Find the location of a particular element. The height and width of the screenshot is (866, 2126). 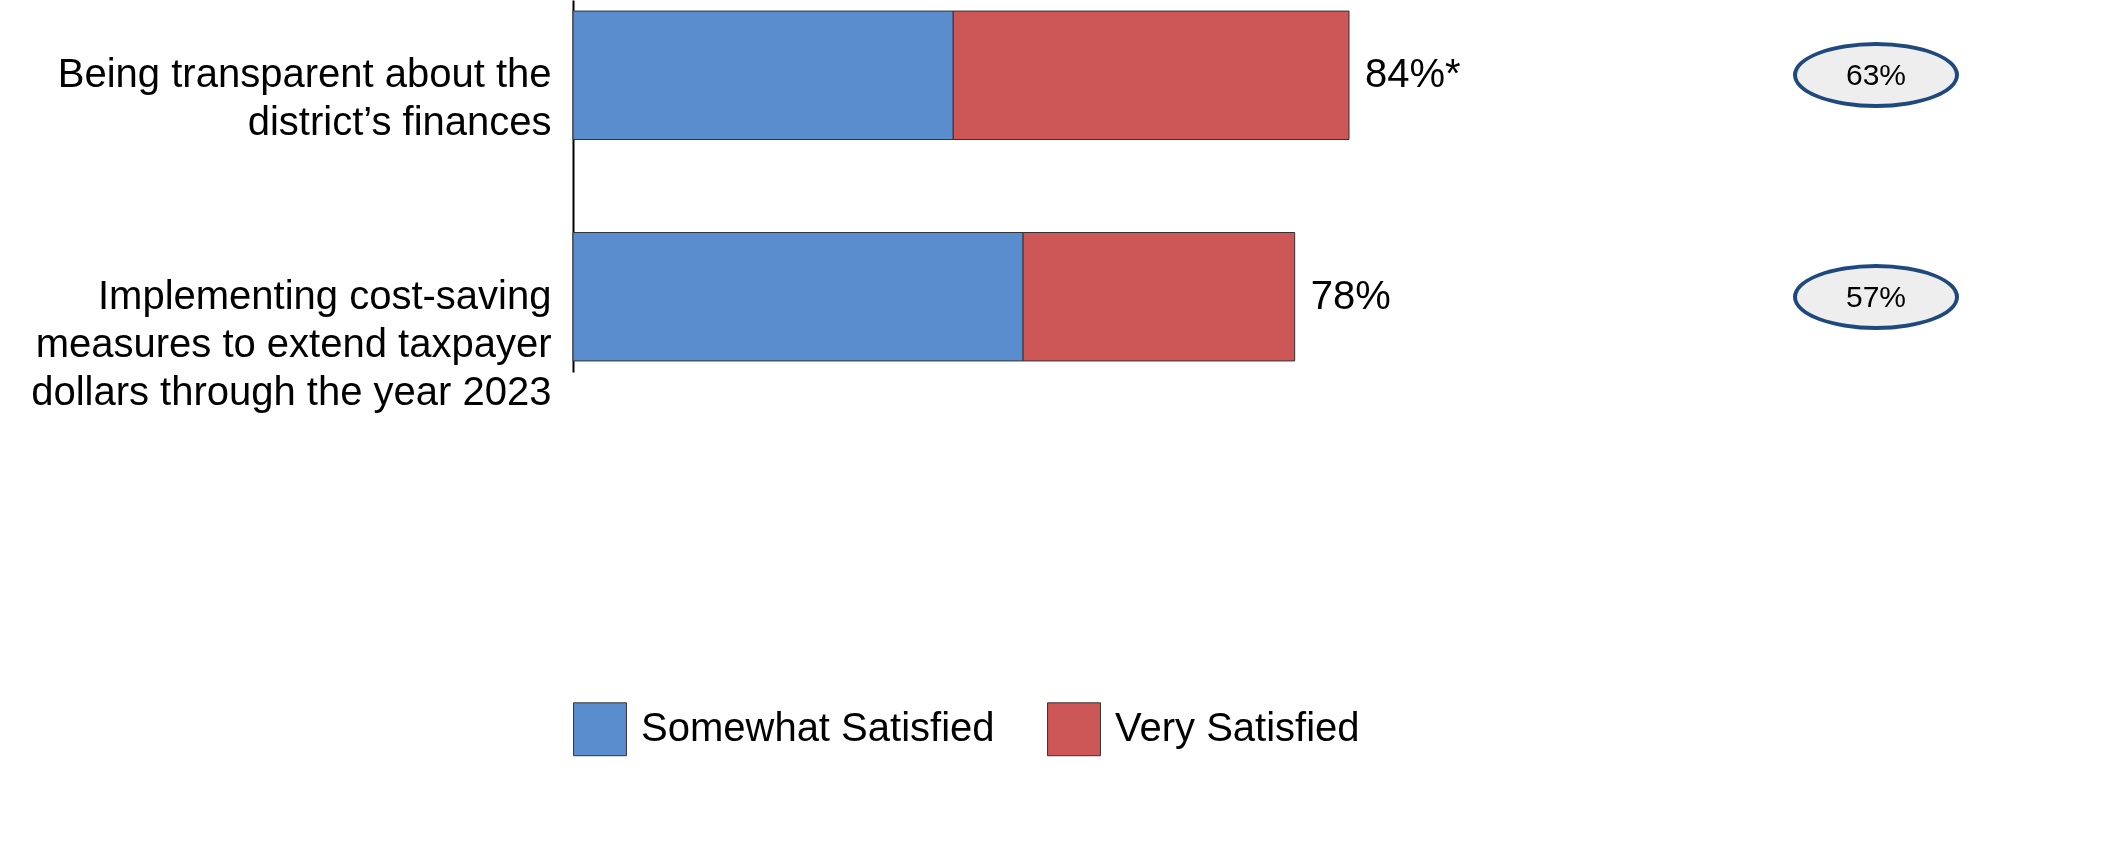

annotation: 78% is located at coordinates (1350, 294).